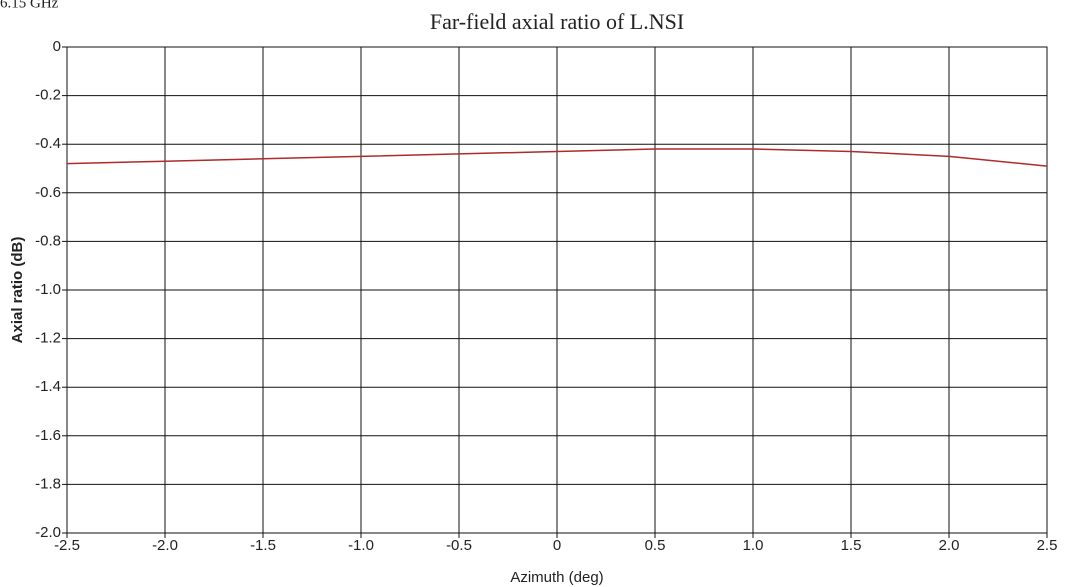  What do you see at coordinates (557, 21) in the screenshot?
I see `chart-title: Far-field axial ratio of L.NSI` at bounding box center [557, 21].